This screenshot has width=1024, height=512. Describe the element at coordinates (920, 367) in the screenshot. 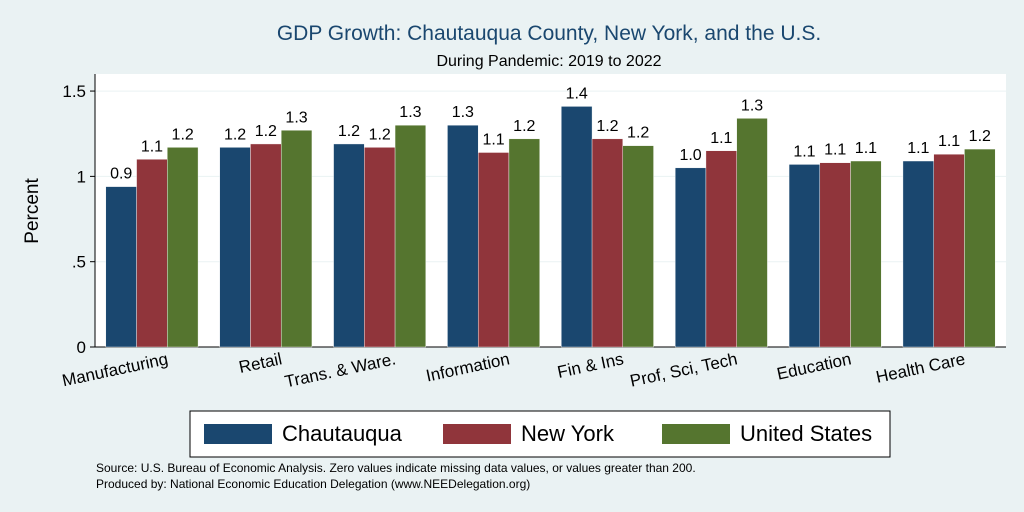

I see `x-tick-label: Health Care` at that location.